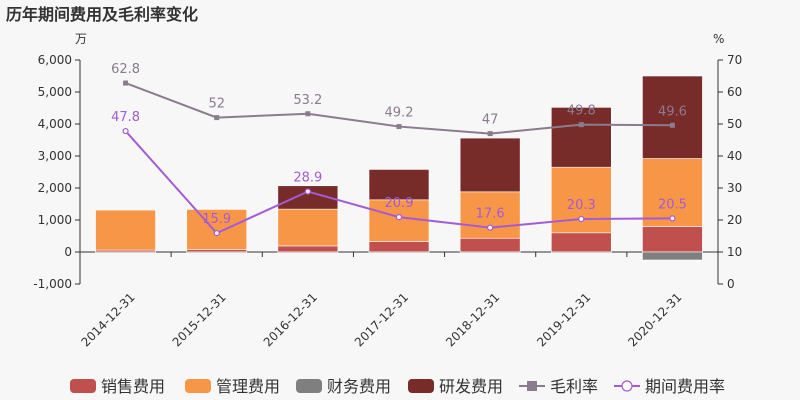 The width and height of the screenshot is (800, 400). I want to click on legend-label: 管理费用, so click(248, 386).